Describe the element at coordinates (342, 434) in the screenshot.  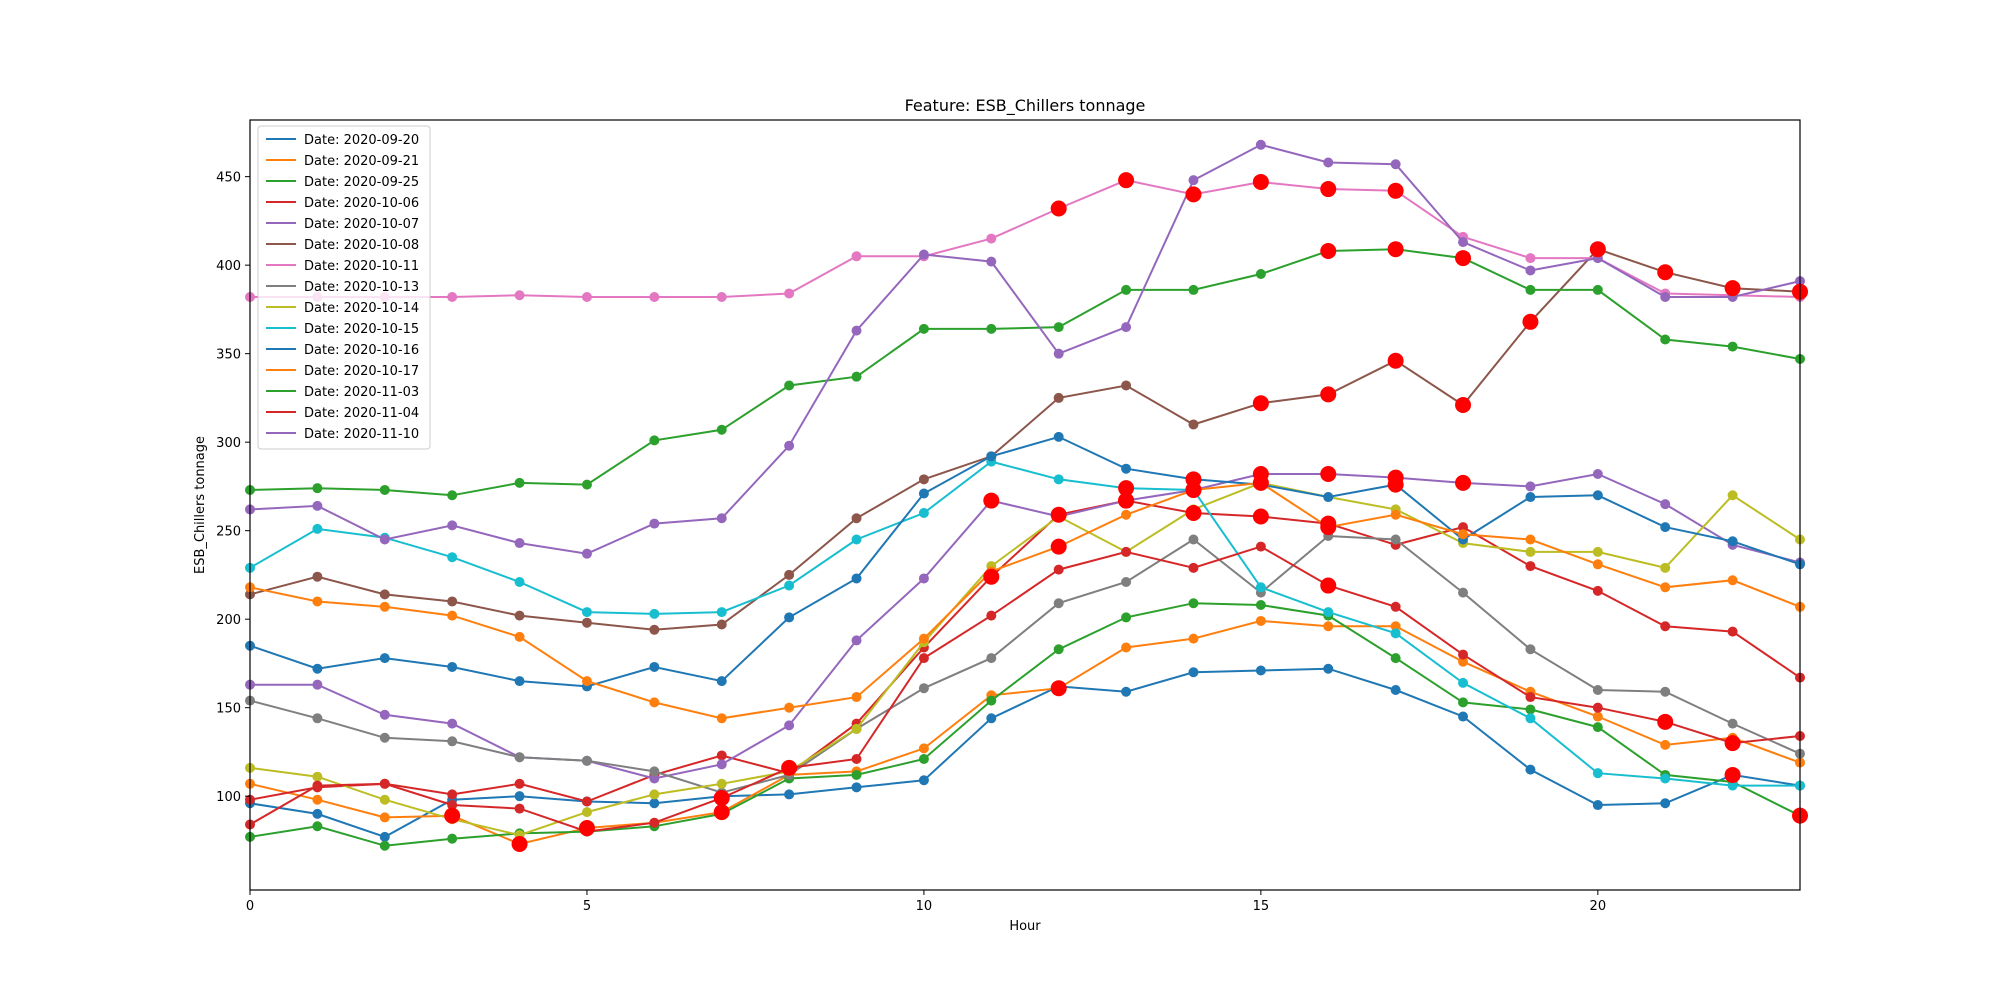
I see `legend-item: Date: 2020-11-10` at that location.